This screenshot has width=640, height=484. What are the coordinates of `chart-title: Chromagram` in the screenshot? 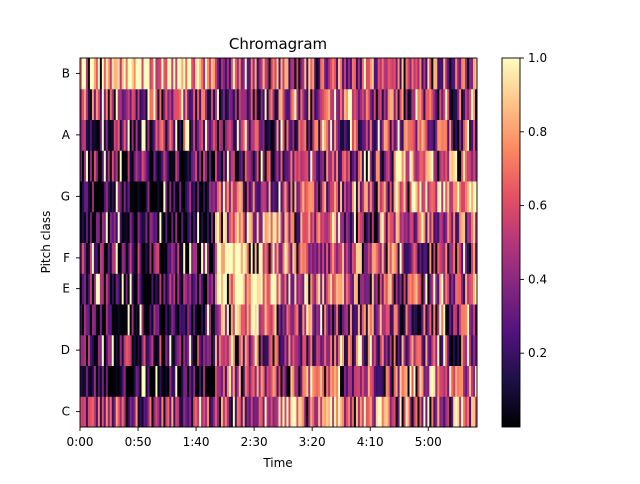 It's located at (278, 44).